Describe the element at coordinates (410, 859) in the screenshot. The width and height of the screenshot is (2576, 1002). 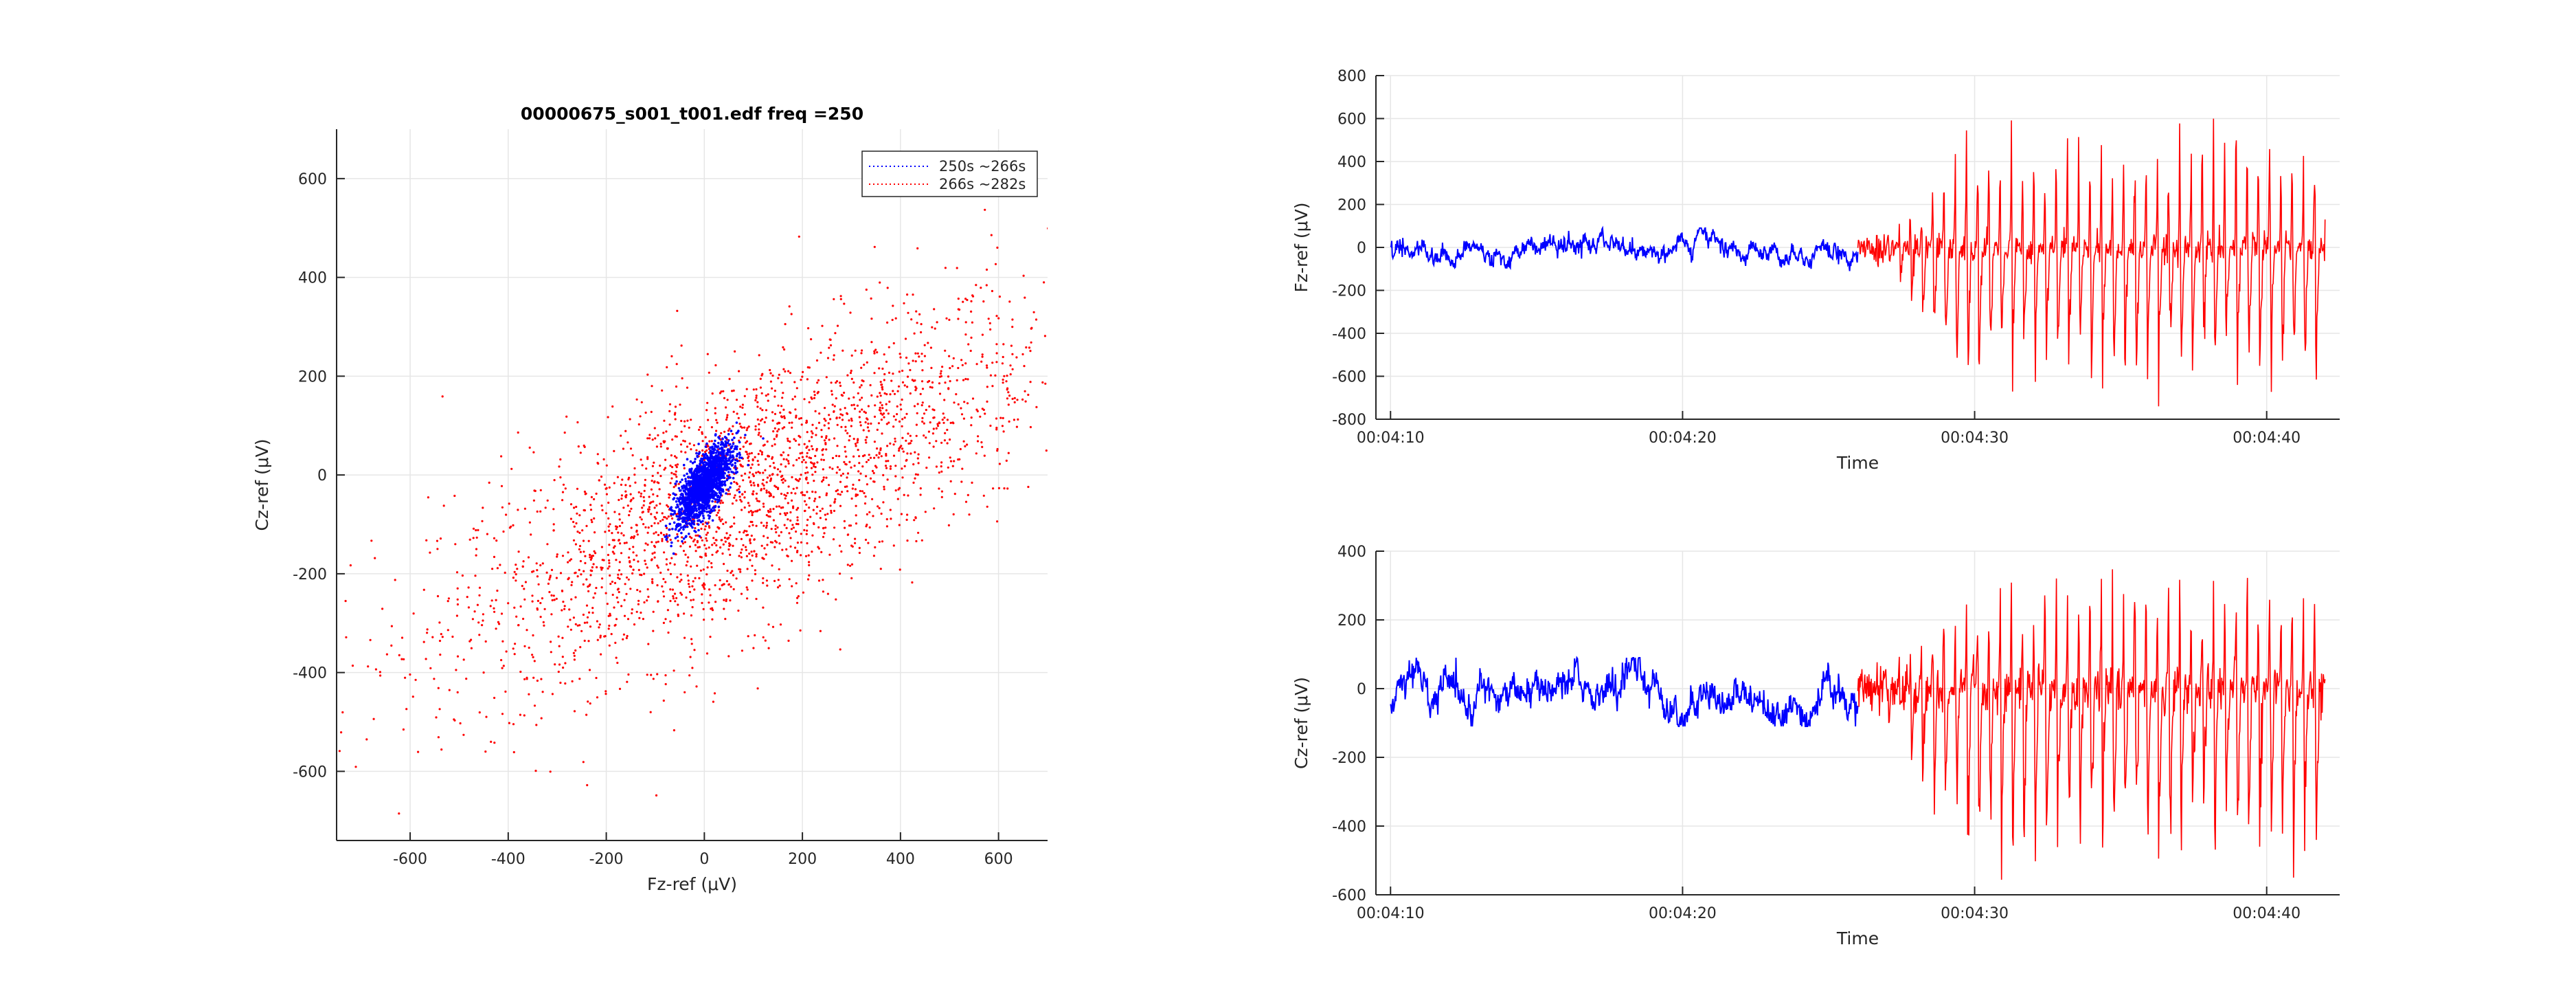
I see `x-tick-label: -600` at that location.